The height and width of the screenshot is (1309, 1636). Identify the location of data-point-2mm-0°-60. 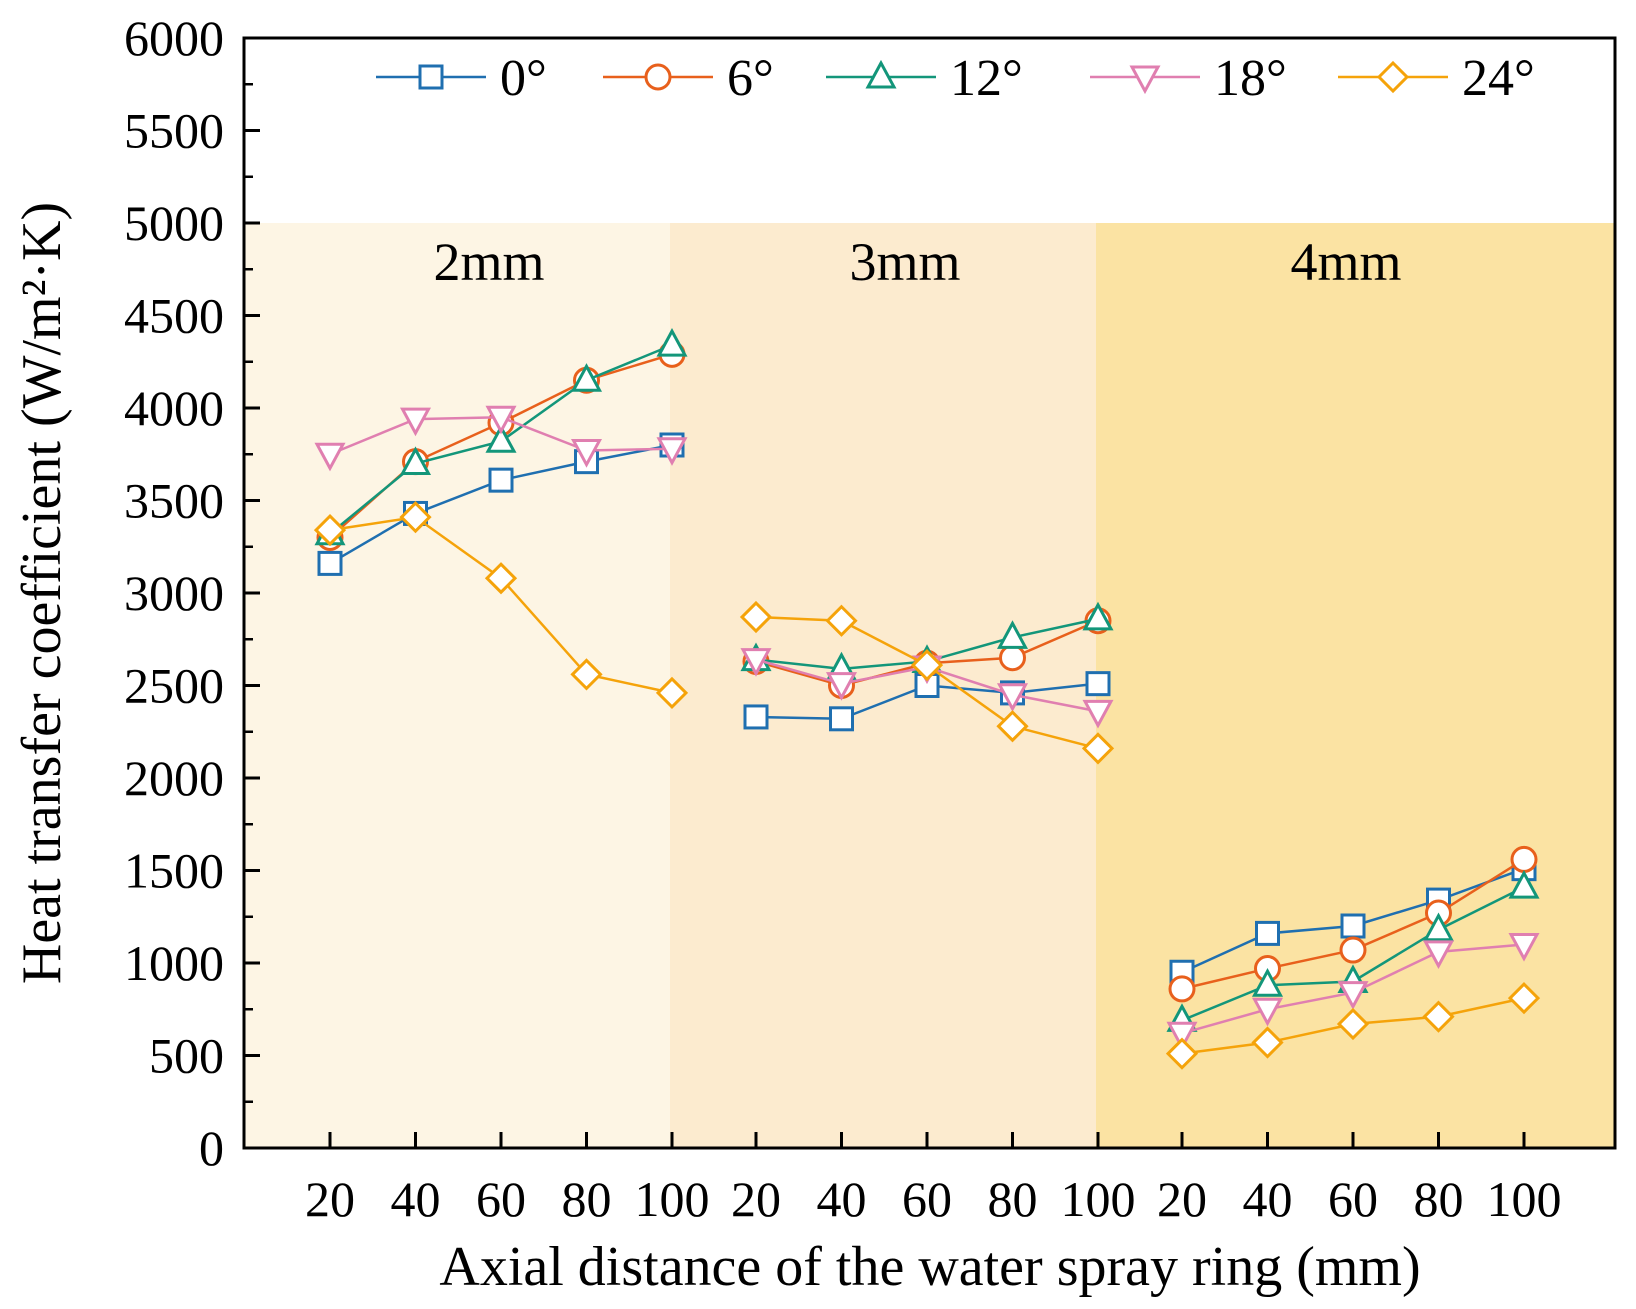
(501, 480).